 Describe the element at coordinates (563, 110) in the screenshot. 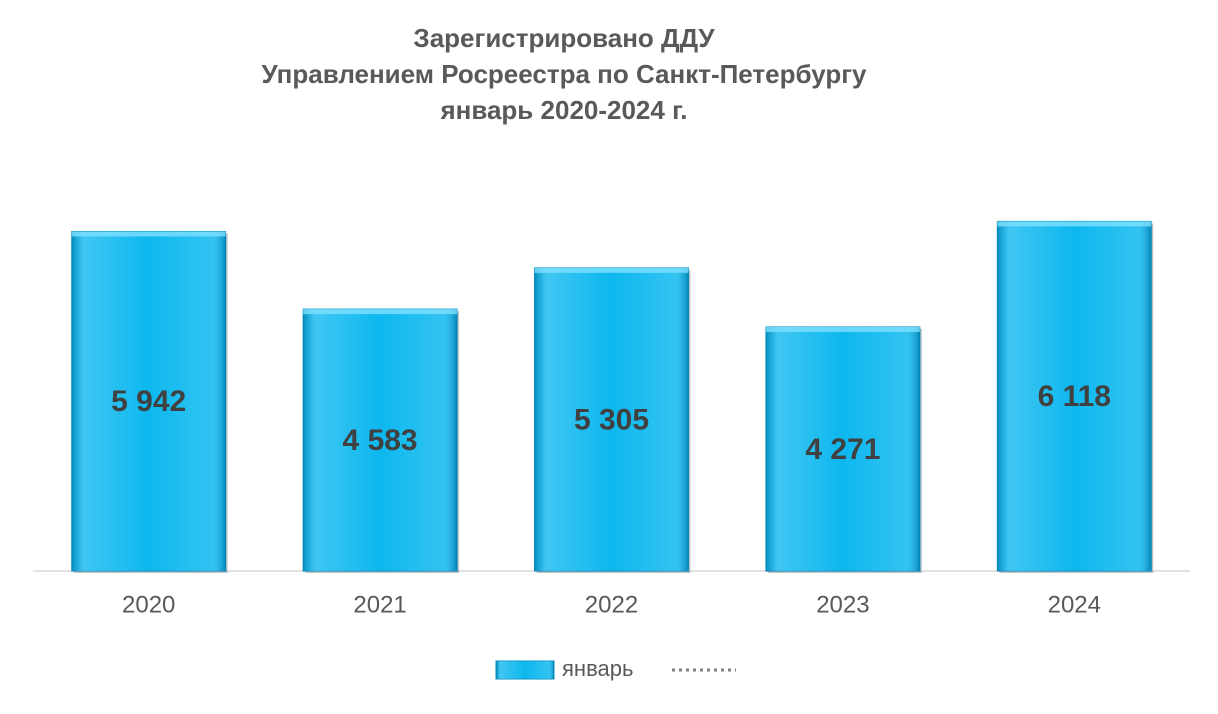

I see `chart-title: январь 2020-2024 г.` at that location.